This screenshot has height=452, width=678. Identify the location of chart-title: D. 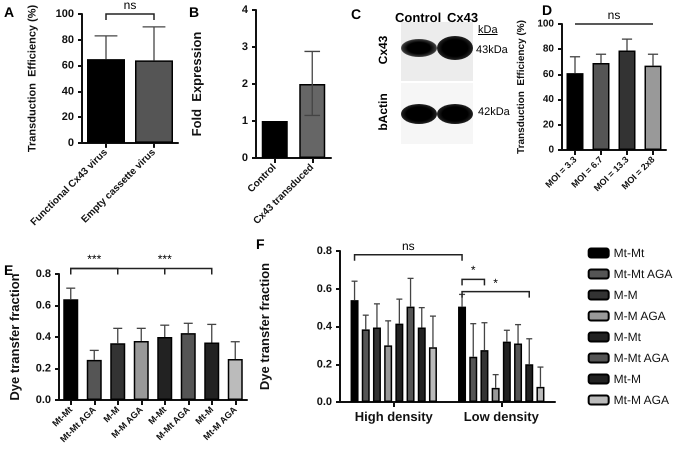
(547, 10).